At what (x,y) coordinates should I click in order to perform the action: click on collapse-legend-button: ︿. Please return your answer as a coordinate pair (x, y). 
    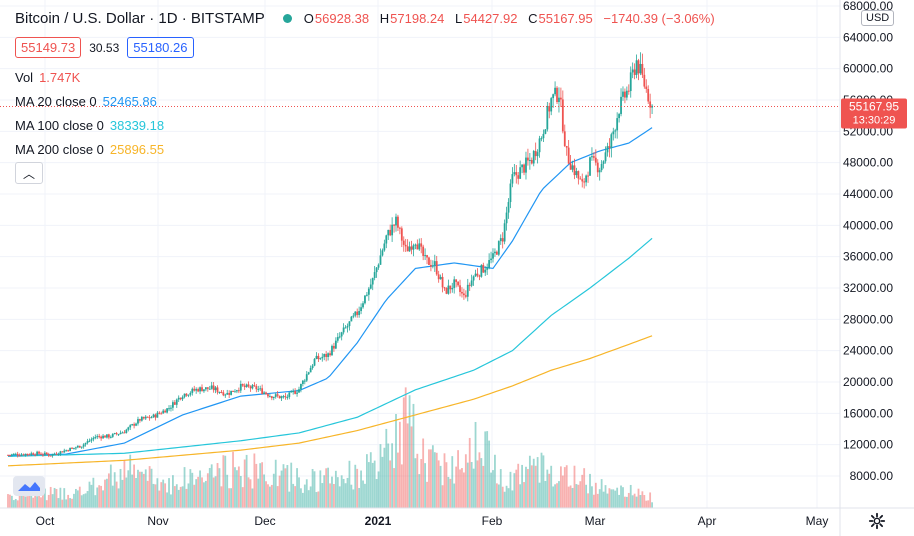
    Looking at the image, I should click on (29, 173).